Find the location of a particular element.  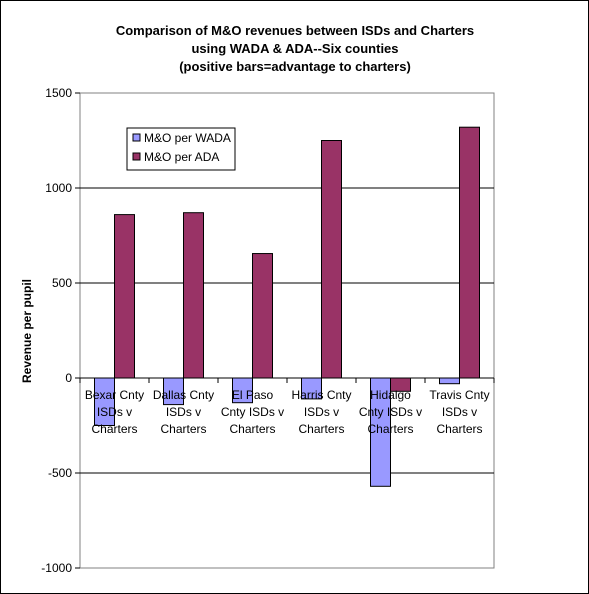

y-axis: -1000 -500 0 500 1000 1500 is located at coordinates (60, 330).